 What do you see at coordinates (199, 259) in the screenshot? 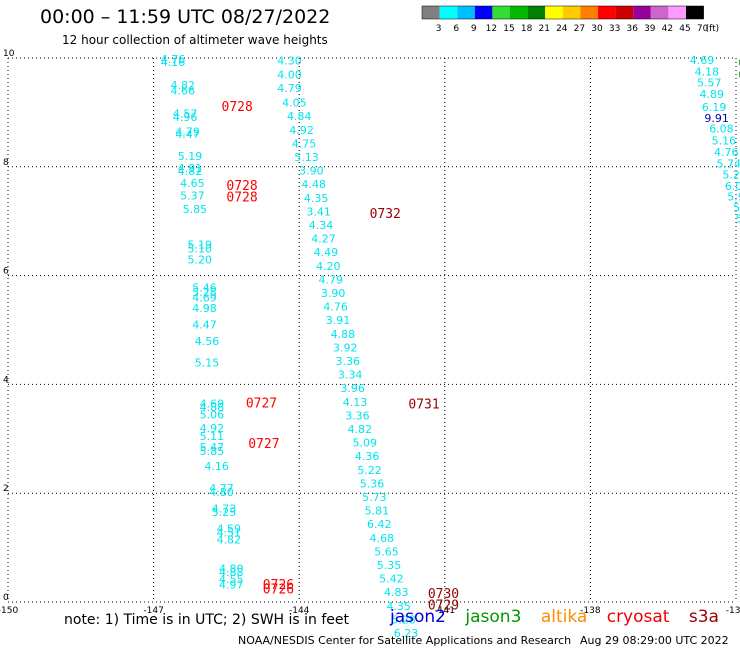
I see `wave-height-point: 5.20` at bounding box center [199, 259].